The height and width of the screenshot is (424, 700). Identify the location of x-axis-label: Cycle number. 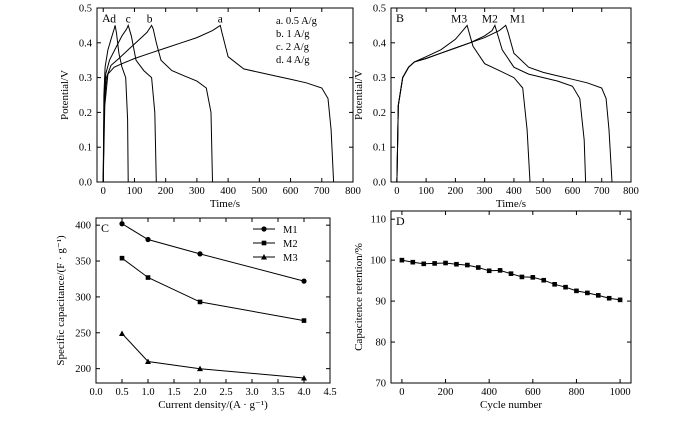
(511, 405).